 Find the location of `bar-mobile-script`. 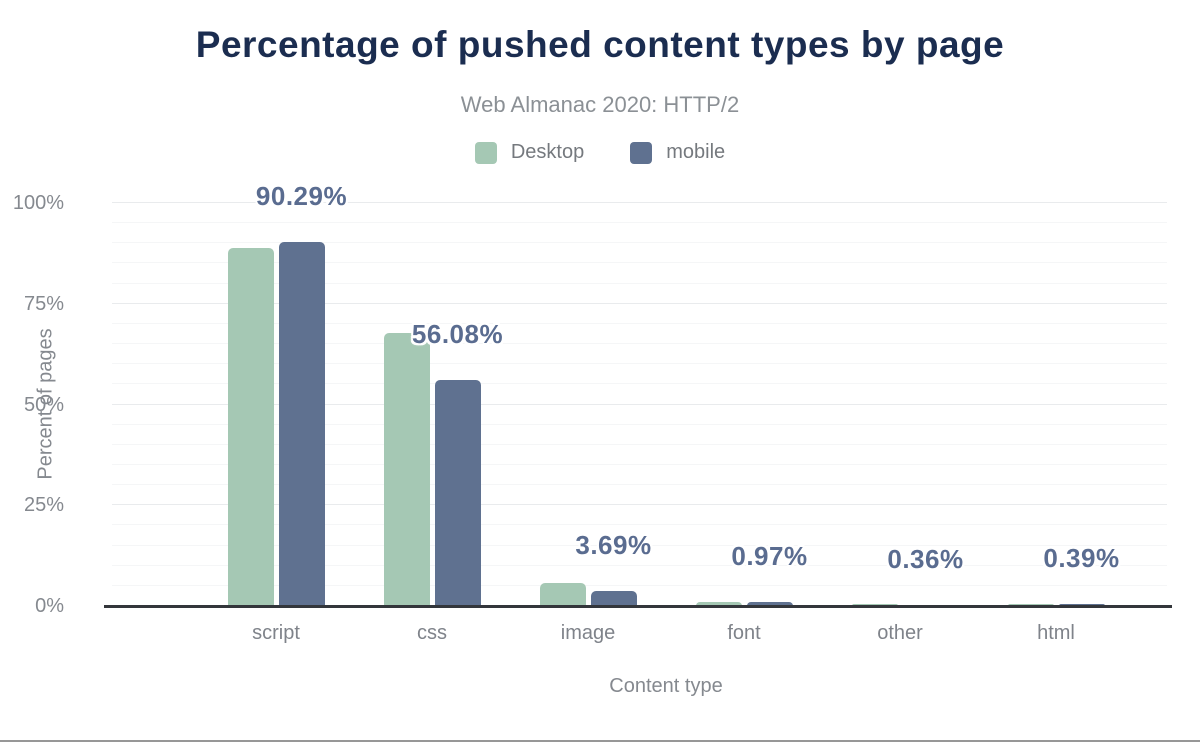

bar-mobile-script is located at coordinates (301, 424).